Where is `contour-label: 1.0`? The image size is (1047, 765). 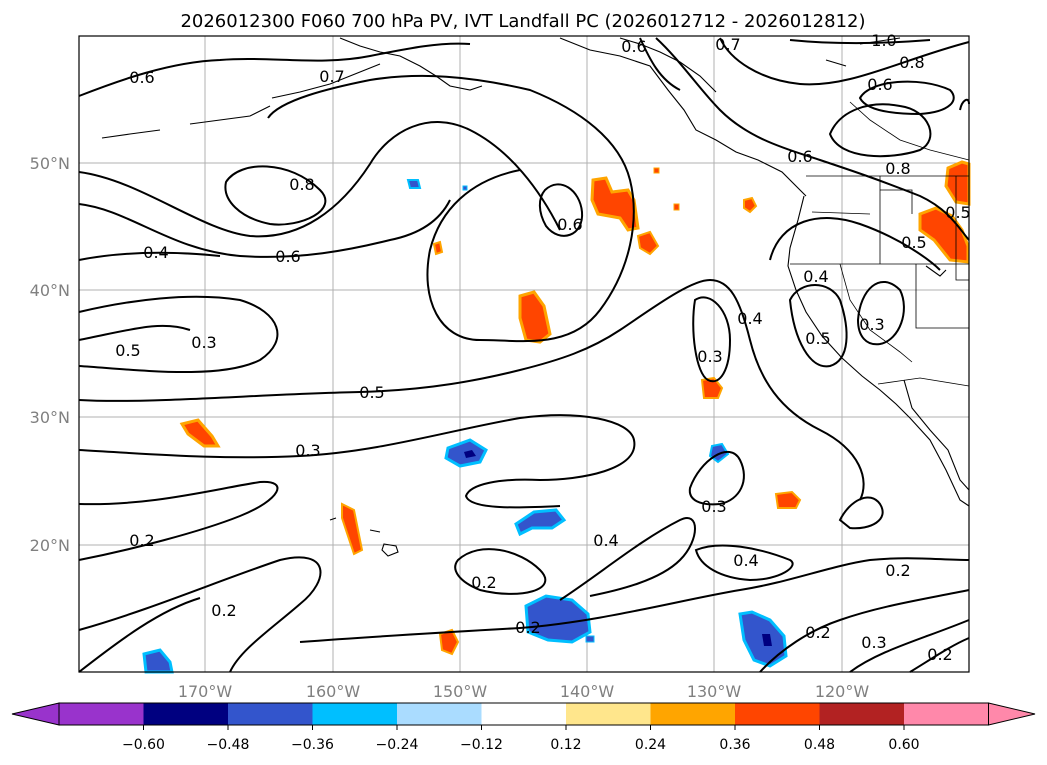 contour-label: 1.0 is located at coordinates (883, 40).